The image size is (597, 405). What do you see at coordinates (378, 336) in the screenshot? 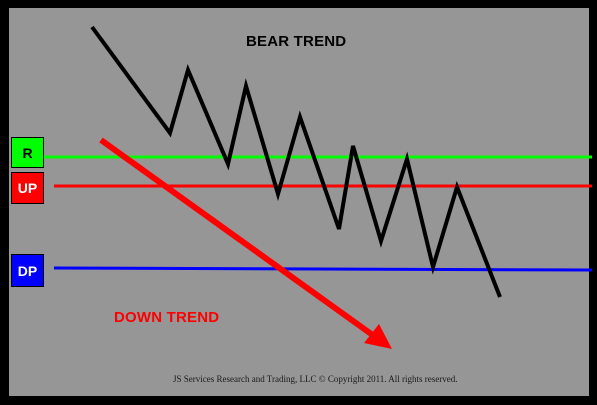
I see `down-trend-arrow-head` at bounding box center [378, 336].